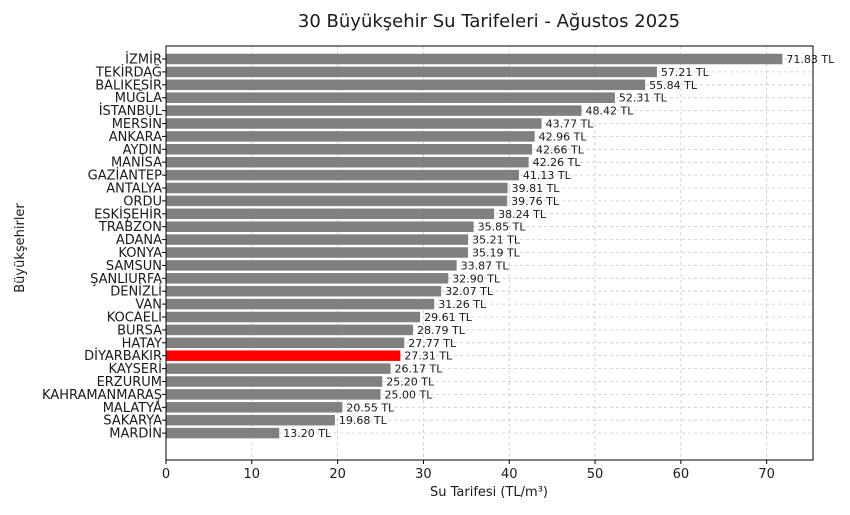  Describe the element at coordinates (643, 98) in the screenshot. I see `value-label: 52.31 TL` at that location.